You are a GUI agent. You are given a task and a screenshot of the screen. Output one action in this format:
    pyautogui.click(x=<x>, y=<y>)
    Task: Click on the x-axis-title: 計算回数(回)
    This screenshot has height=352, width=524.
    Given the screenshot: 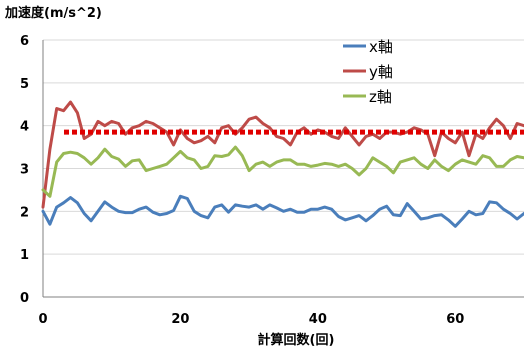 What is the action you would take?
    pyautogui.click(x=296, y=340)
    